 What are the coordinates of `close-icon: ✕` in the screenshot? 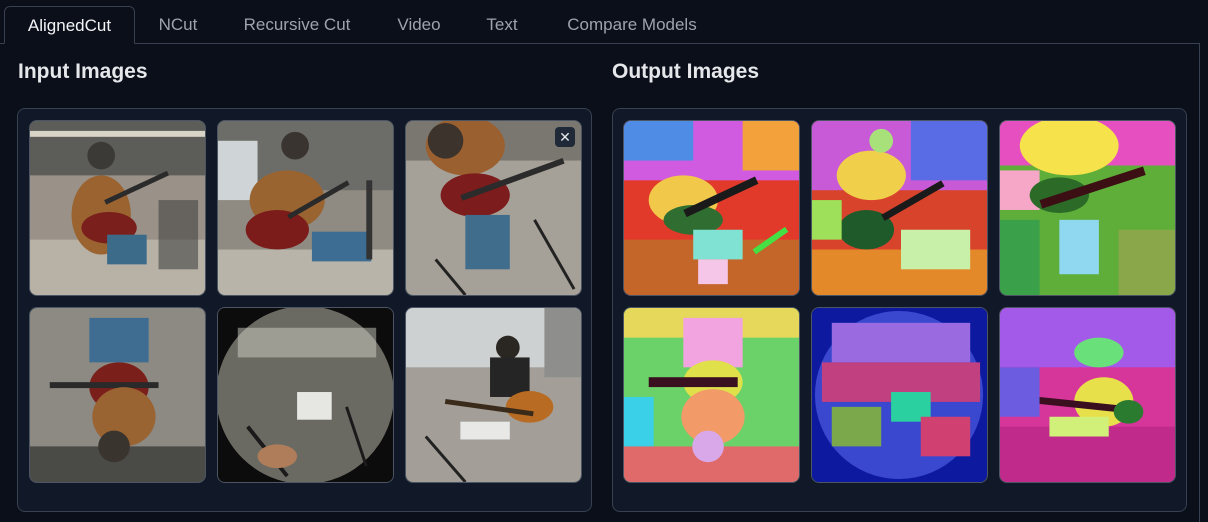 It's located at (565, 137).